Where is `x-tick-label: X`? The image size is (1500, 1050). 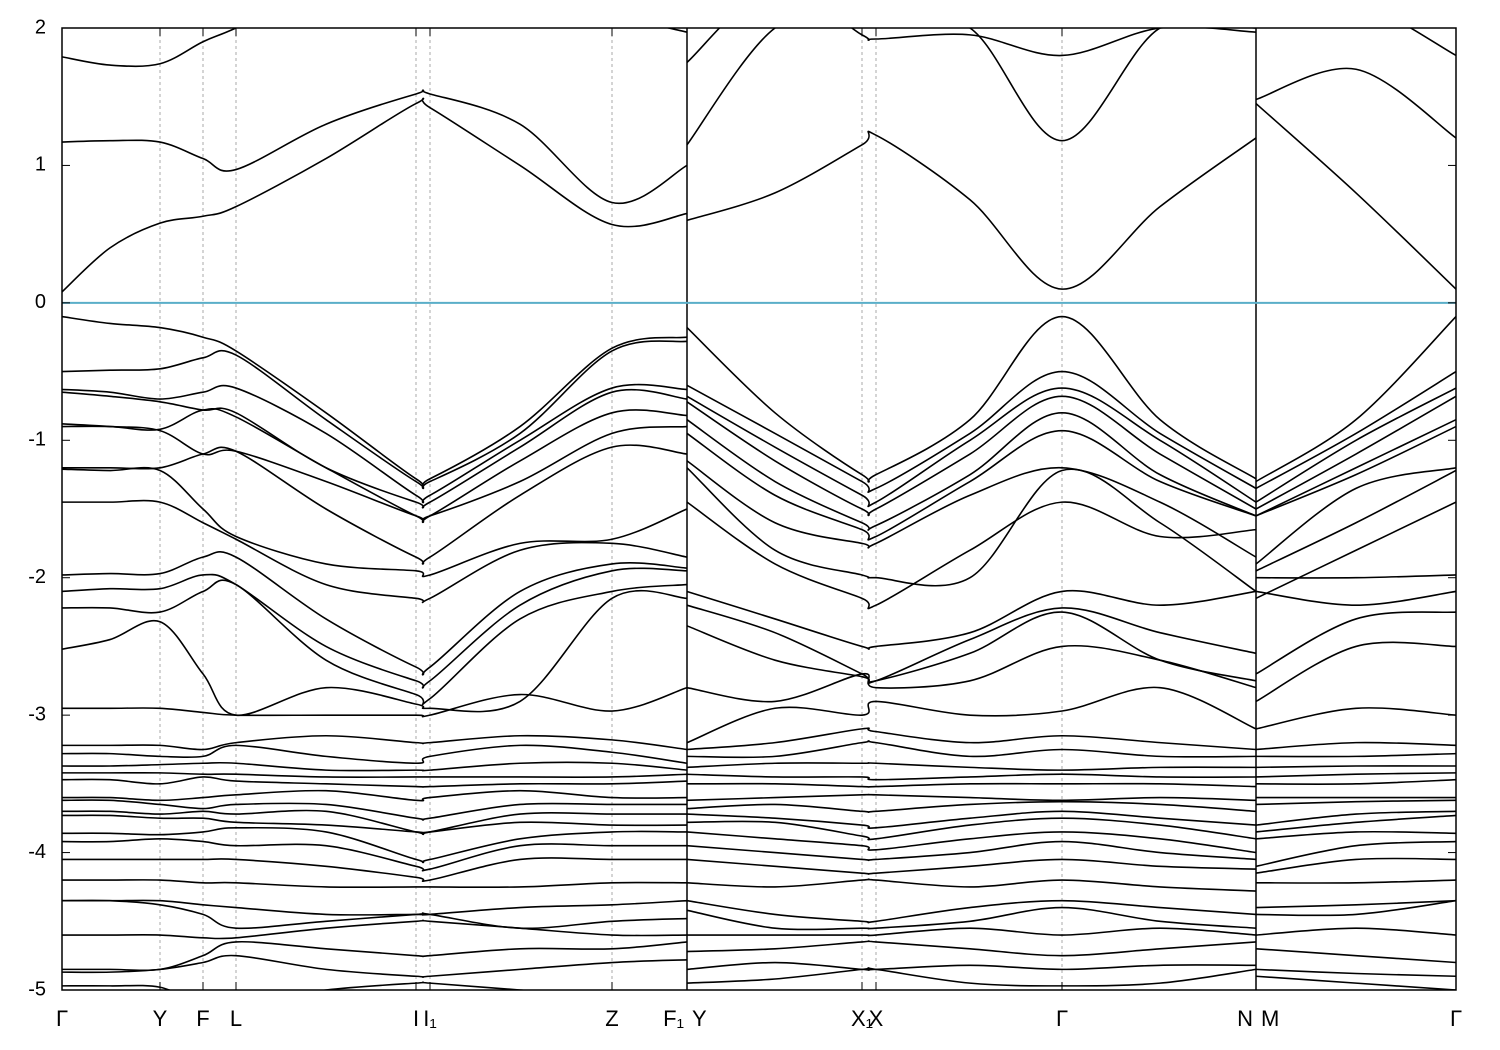 x-tick-label: X is located at coordinates (876, 1018).